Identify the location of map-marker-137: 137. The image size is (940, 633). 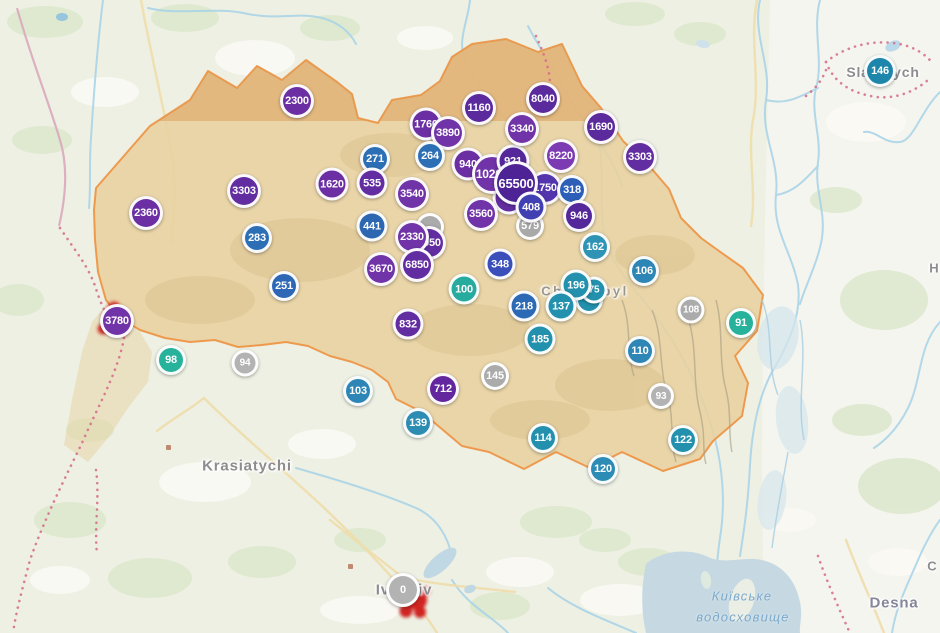
(561, 306).